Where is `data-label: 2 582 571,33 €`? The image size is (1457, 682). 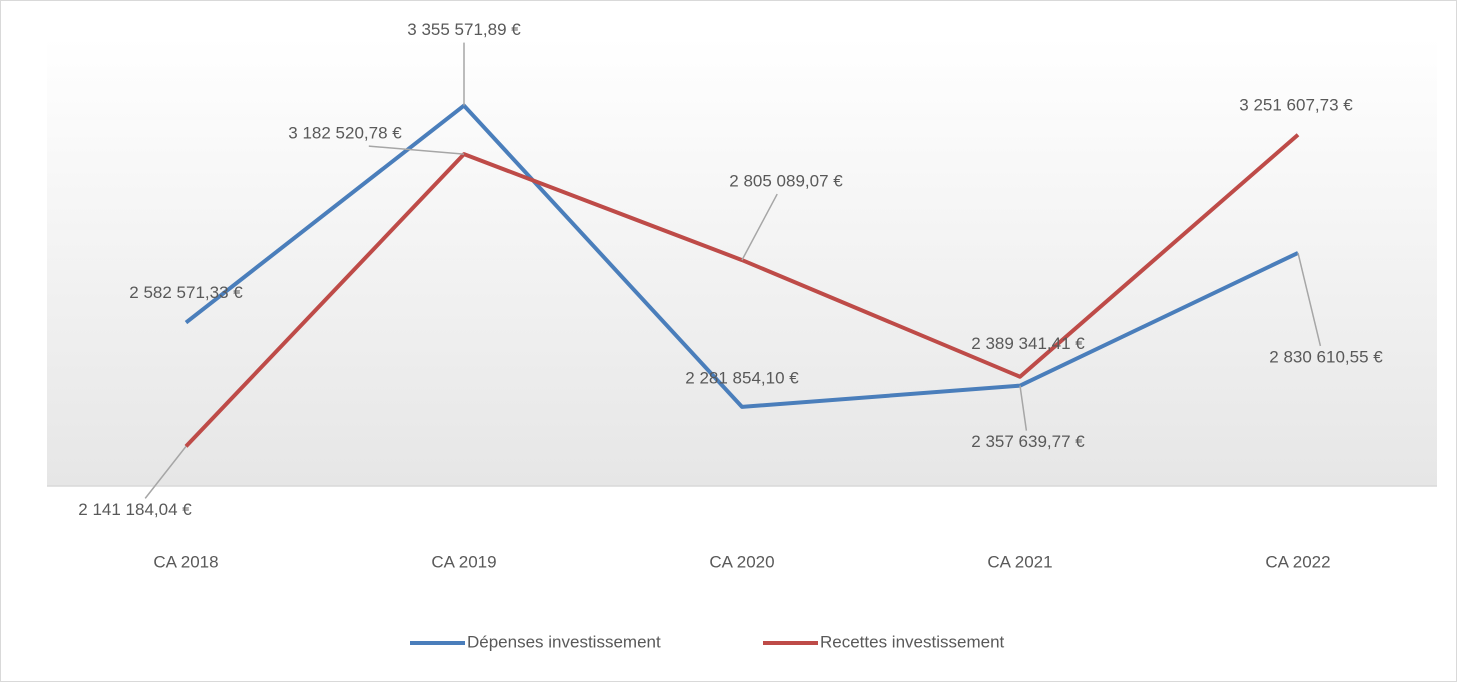
data-label: 2 582 571,33 € is located at coordinates (186, 292).